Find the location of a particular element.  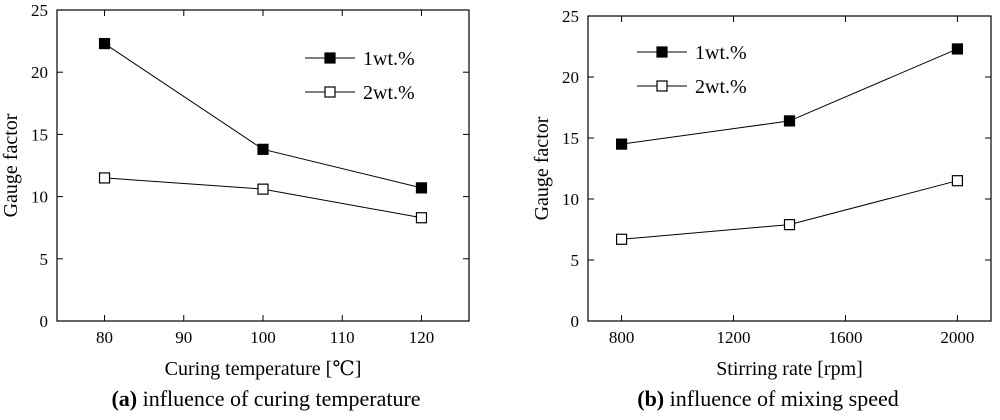

x-axis-title: Stirring rate [rpm] is located at coordinates (789, 369).